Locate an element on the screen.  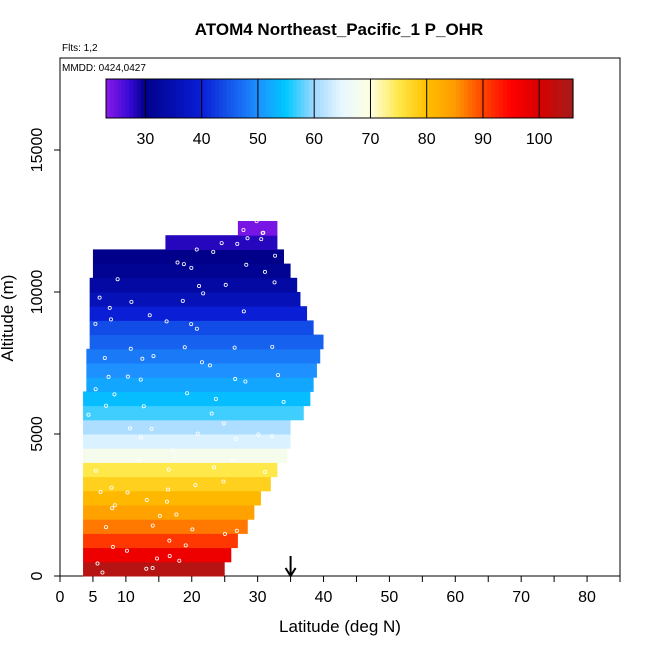
x-tick-label: 80 is located at coordinates (587, 597).